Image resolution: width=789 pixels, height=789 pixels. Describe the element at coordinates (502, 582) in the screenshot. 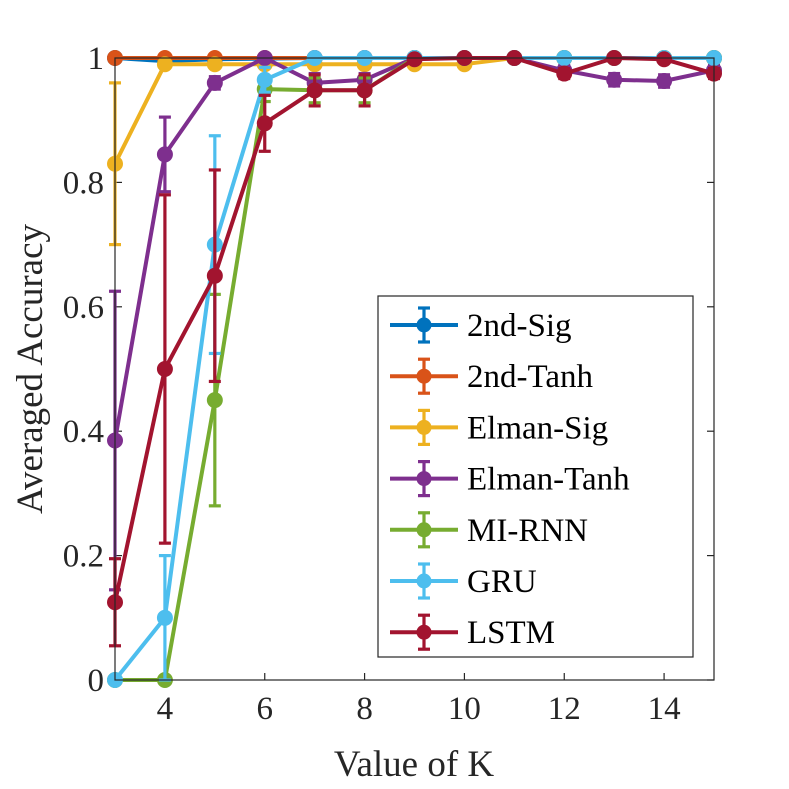

I see `legend-label: GRU` at that location.